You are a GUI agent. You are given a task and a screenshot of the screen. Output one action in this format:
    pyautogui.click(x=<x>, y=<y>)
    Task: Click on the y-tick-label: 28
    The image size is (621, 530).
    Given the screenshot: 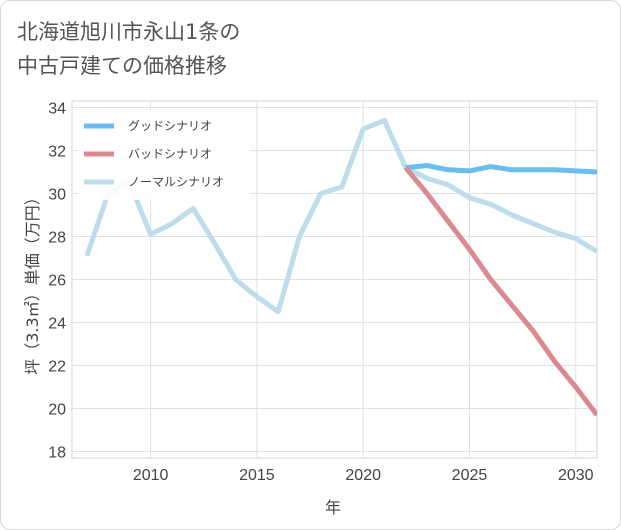 What is the action you would take?
    pyautogui.click(x=57, y=237)
    